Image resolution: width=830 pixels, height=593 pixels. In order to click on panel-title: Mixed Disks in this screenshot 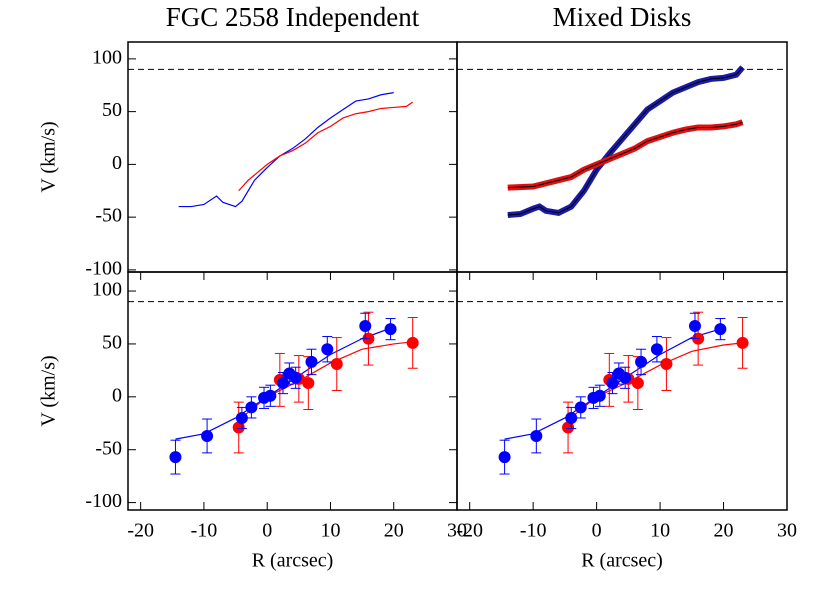, I will do `click(622, 17)`.